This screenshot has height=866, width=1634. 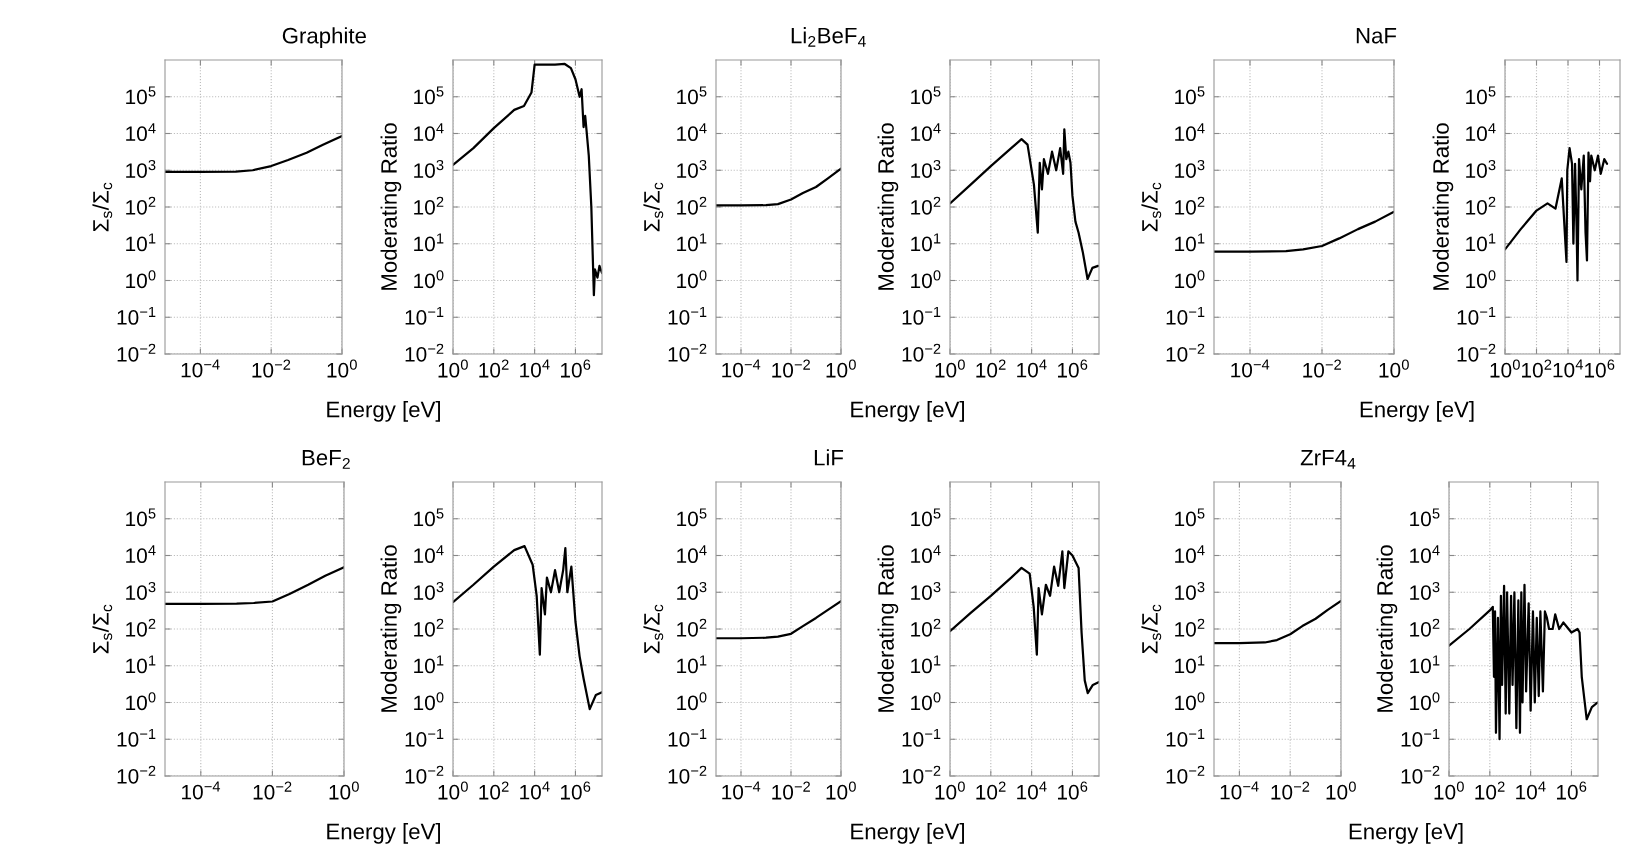 What do you see at coordinates (1328, 459) in the screenshot?
I see `chart-title: ZrF4$_{4}$` at bounding box center [1328, 459].